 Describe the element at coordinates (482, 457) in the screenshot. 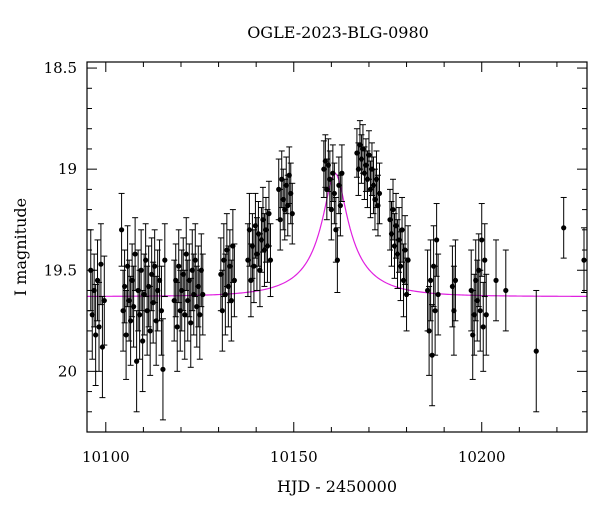

I see `x-tick-label: 10200` at that location.